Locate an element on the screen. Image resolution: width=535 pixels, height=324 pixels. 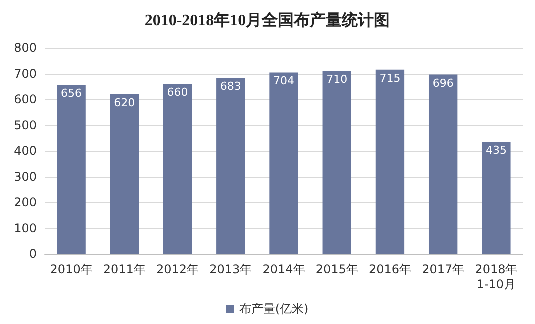
data-label: 696 is located at coordinates (443, 83).